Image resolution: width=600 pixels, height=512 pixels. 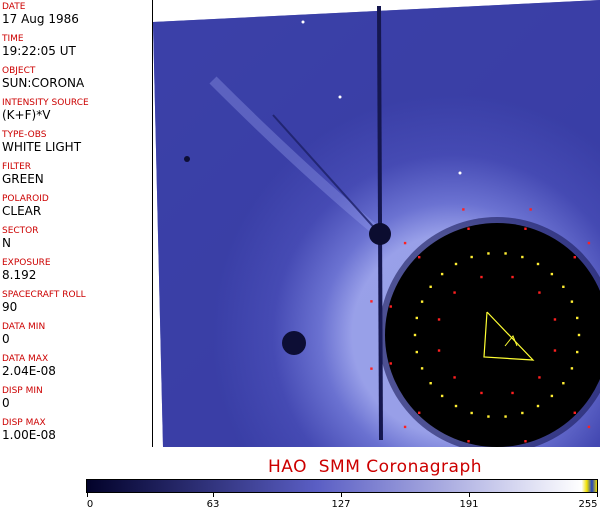 What do you see at coordinates (44, 295) in the screenshot?
I see `field-label: SPACECRAFT ROLL` at bounding box center [44, 295].